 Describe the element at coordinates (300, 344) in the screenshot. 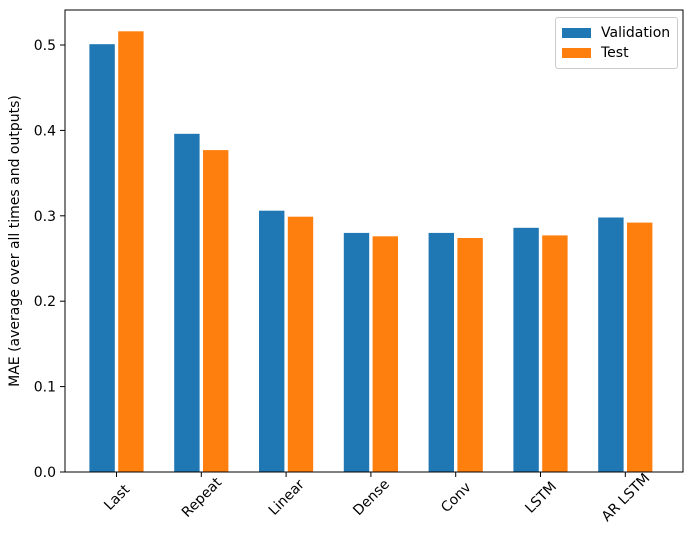

I see `bar-test-linear` at that location.